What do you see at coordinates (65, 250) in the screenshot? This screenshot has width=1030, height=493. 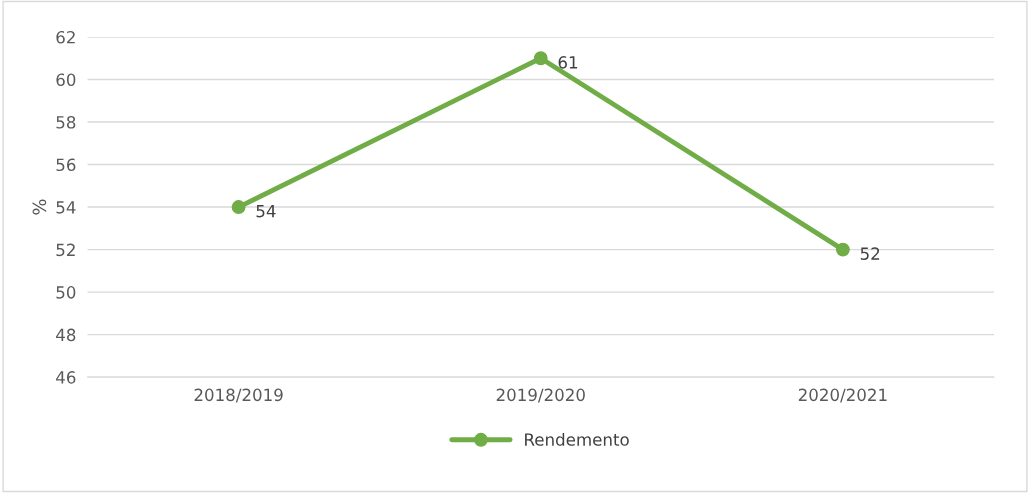 I see `y-tick-label: 52` at bounding box center [65, 250].